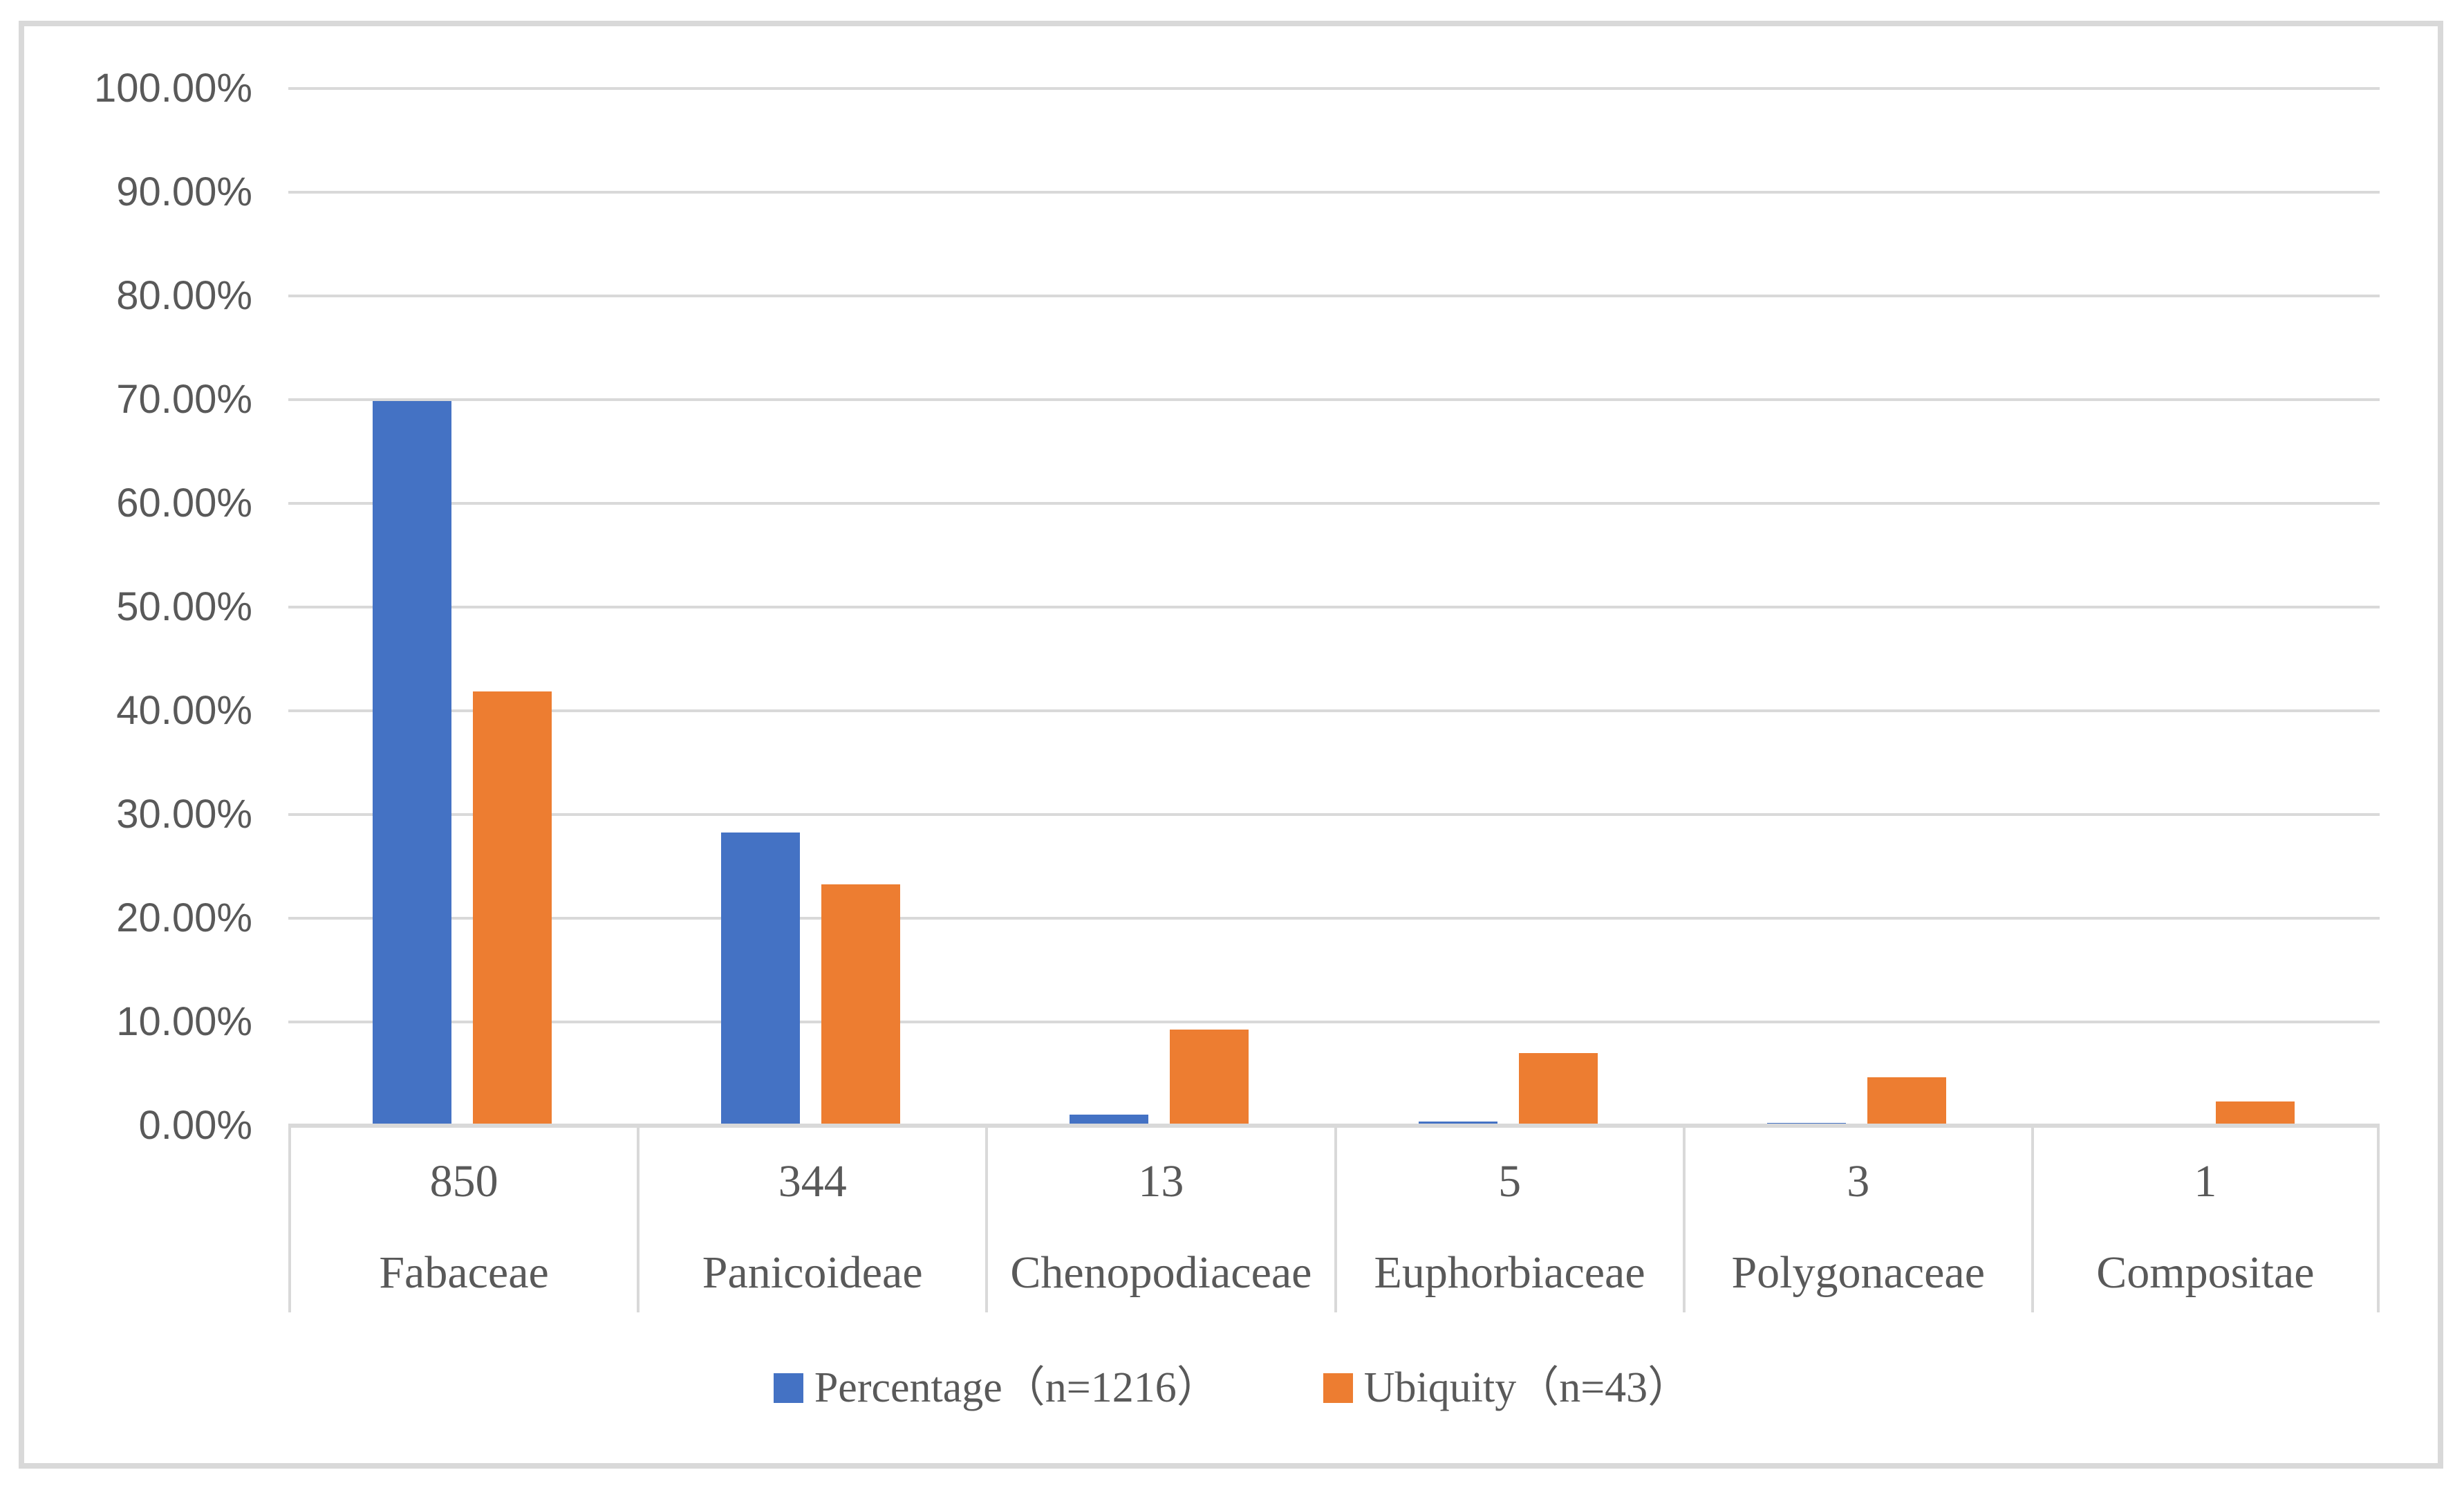  I want to click on y-tick-label-100: 100.00%, so click(173, 88).